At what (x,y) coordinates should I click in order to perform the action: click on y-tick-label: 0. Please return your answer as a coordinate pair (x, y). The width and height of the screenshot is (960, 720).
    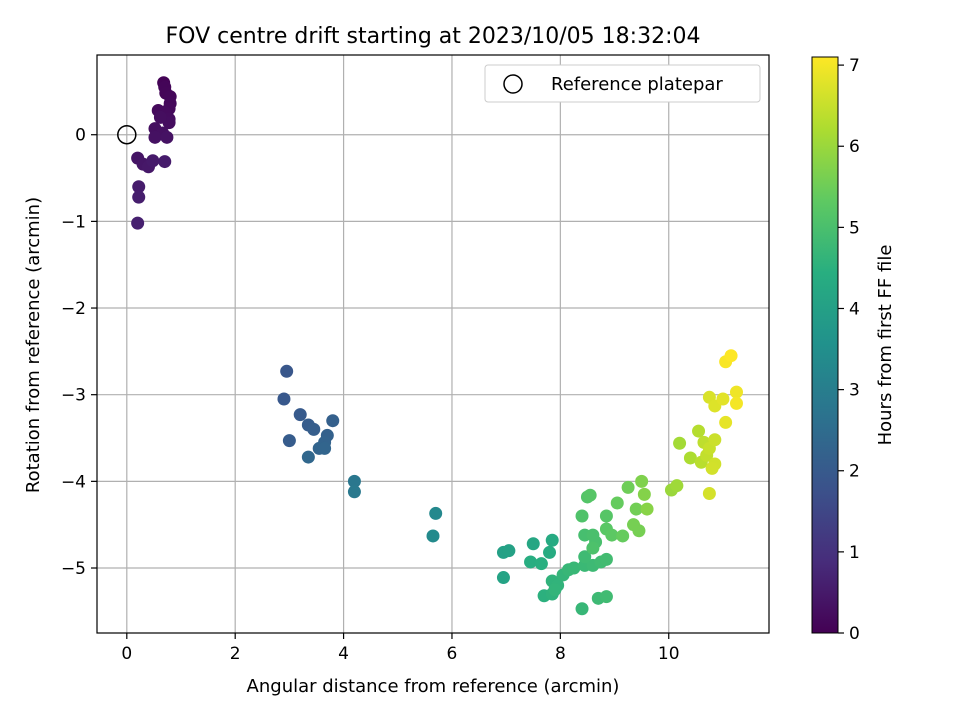
    Looking at the image, I should click on (80, 136).